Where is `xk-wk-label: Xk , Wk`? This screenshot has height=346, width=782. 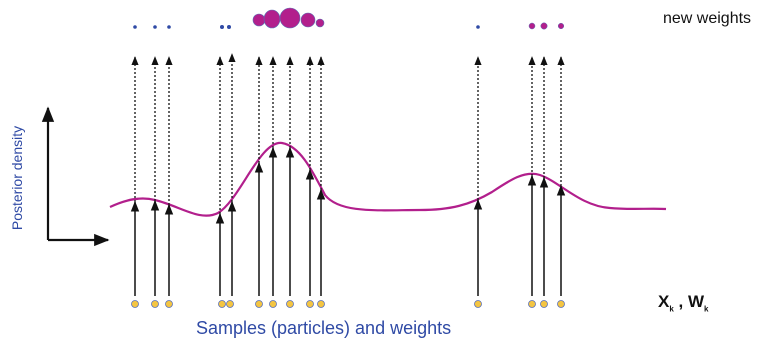
xk-wk-label: Xk , Wk is located at coordinates (683, 302).